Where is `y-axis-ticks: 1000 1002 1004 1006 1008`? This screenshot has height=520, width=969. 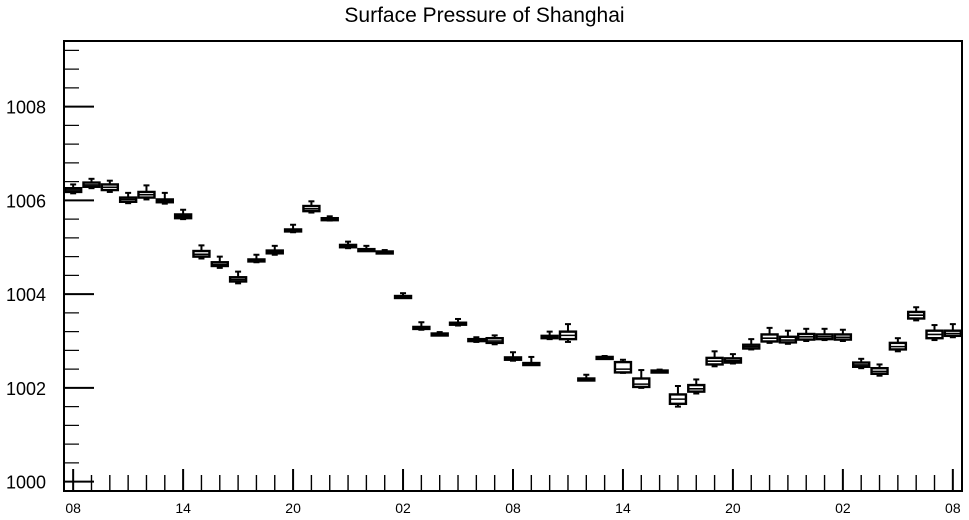 y-axis-ticks: 1000 1002 1004 1006 1008 is located at coordinates (50, 271).